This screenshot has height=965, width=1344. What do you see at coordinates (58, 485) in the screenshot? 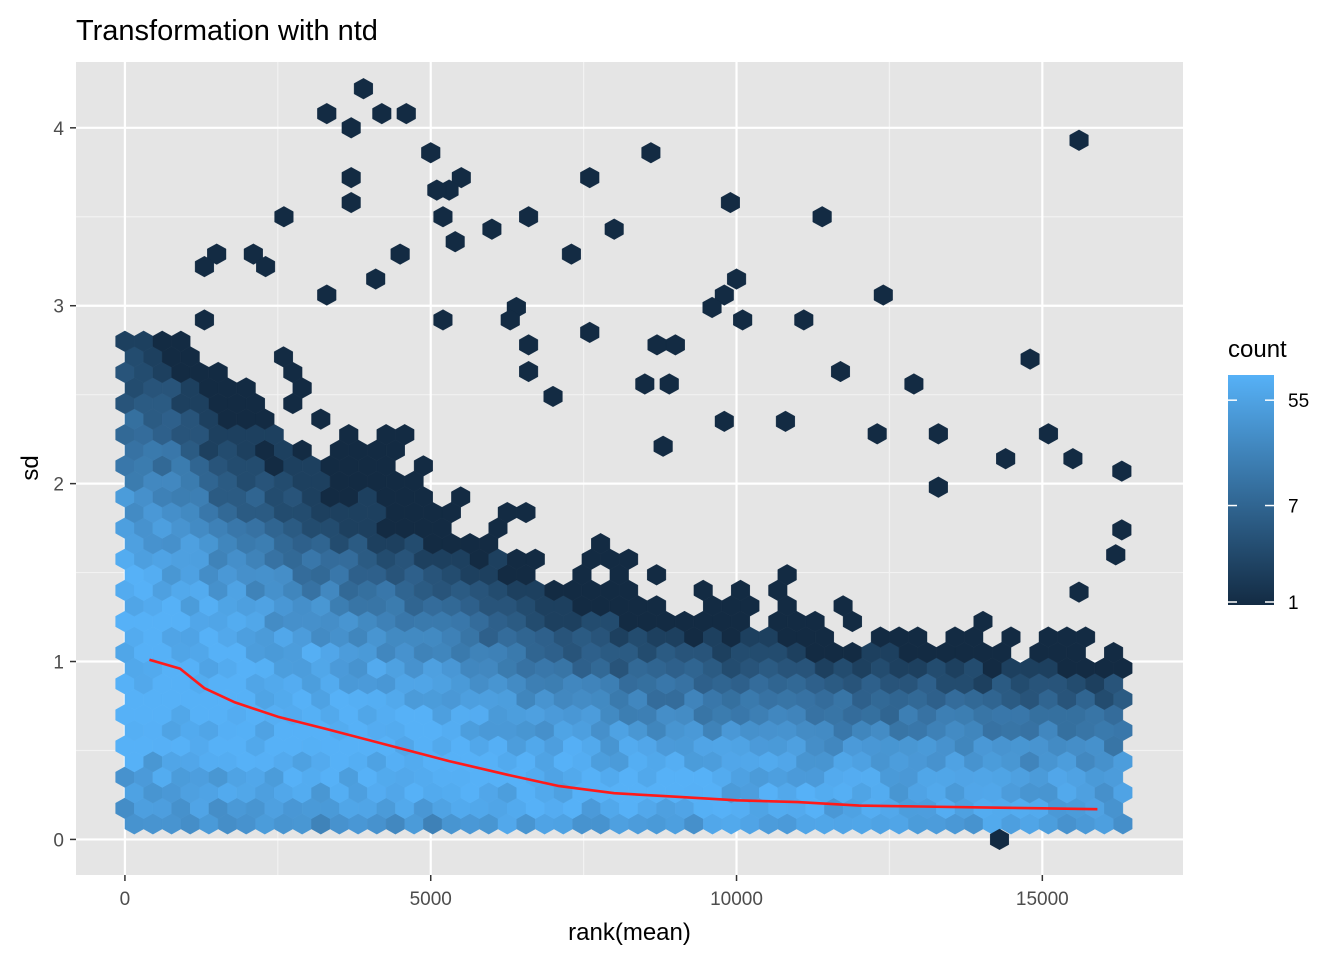
I see `y-tick-label: 2` at bounding box center [58, 485].